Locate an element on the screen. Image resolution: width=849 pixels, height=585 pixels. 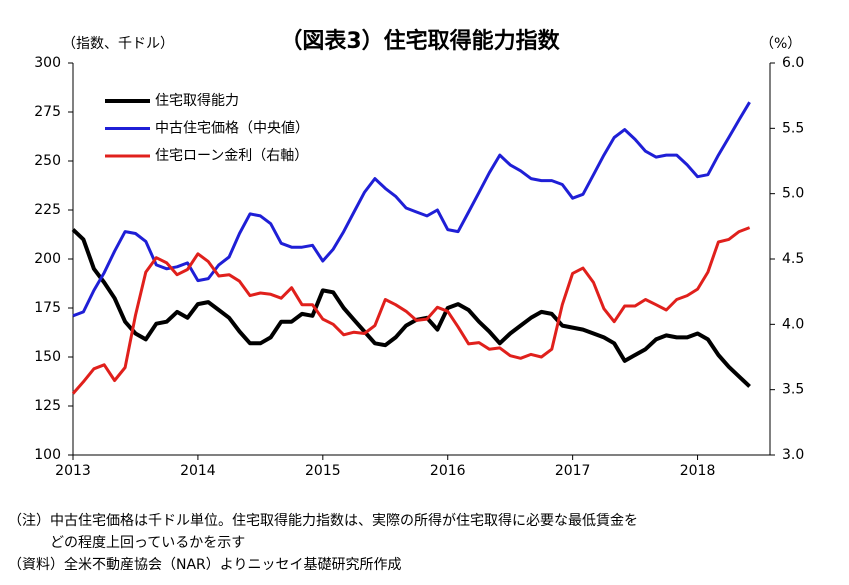
y-tick-label: 250 is located at coordinates (47, 161).